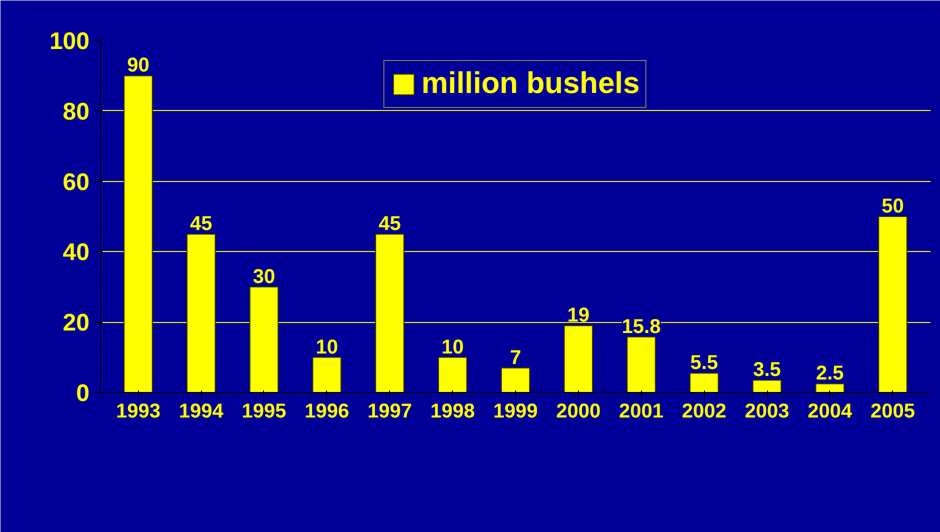 This screenshot has height=532, width=940. Describe the element at coordinates (893, 207) in the screenshot. I see `data-label: 50` at that location.